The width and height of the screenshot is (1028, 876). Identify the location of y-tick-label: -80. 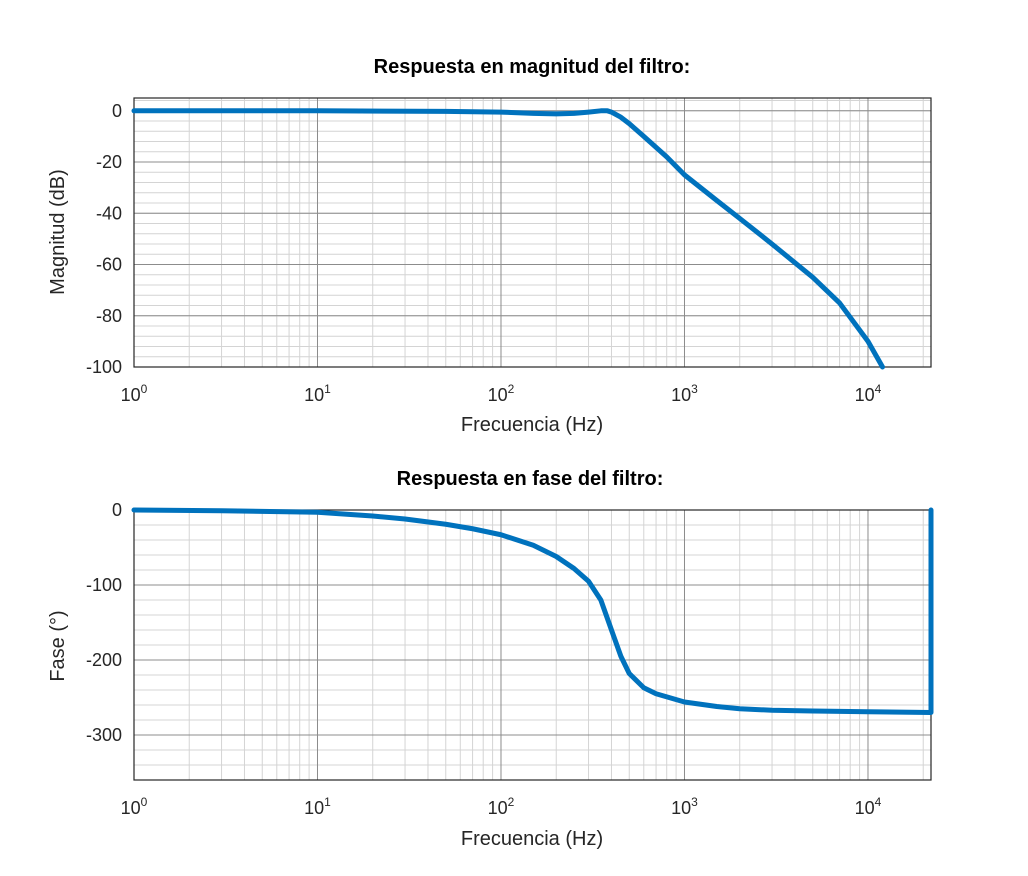
(109, 316).